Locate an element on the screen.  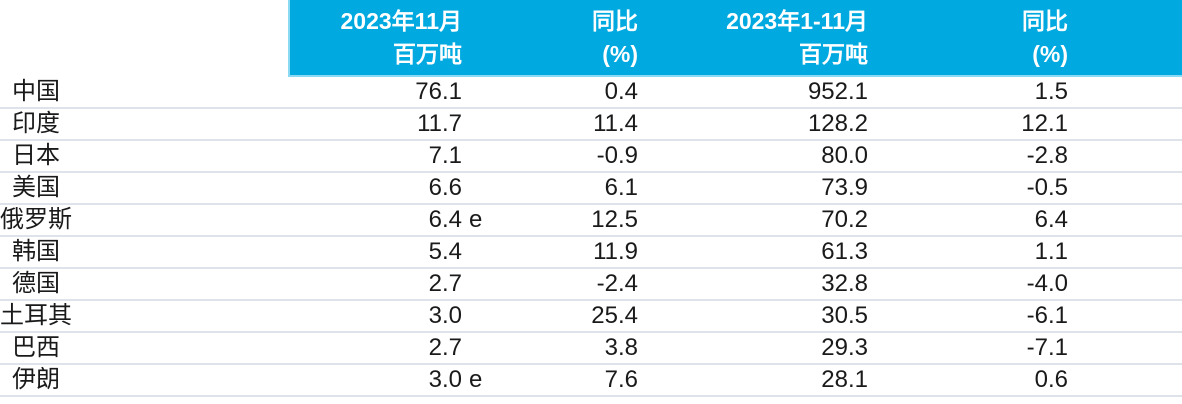
country-label: 土耳其 is located at coordinates (36, 315).